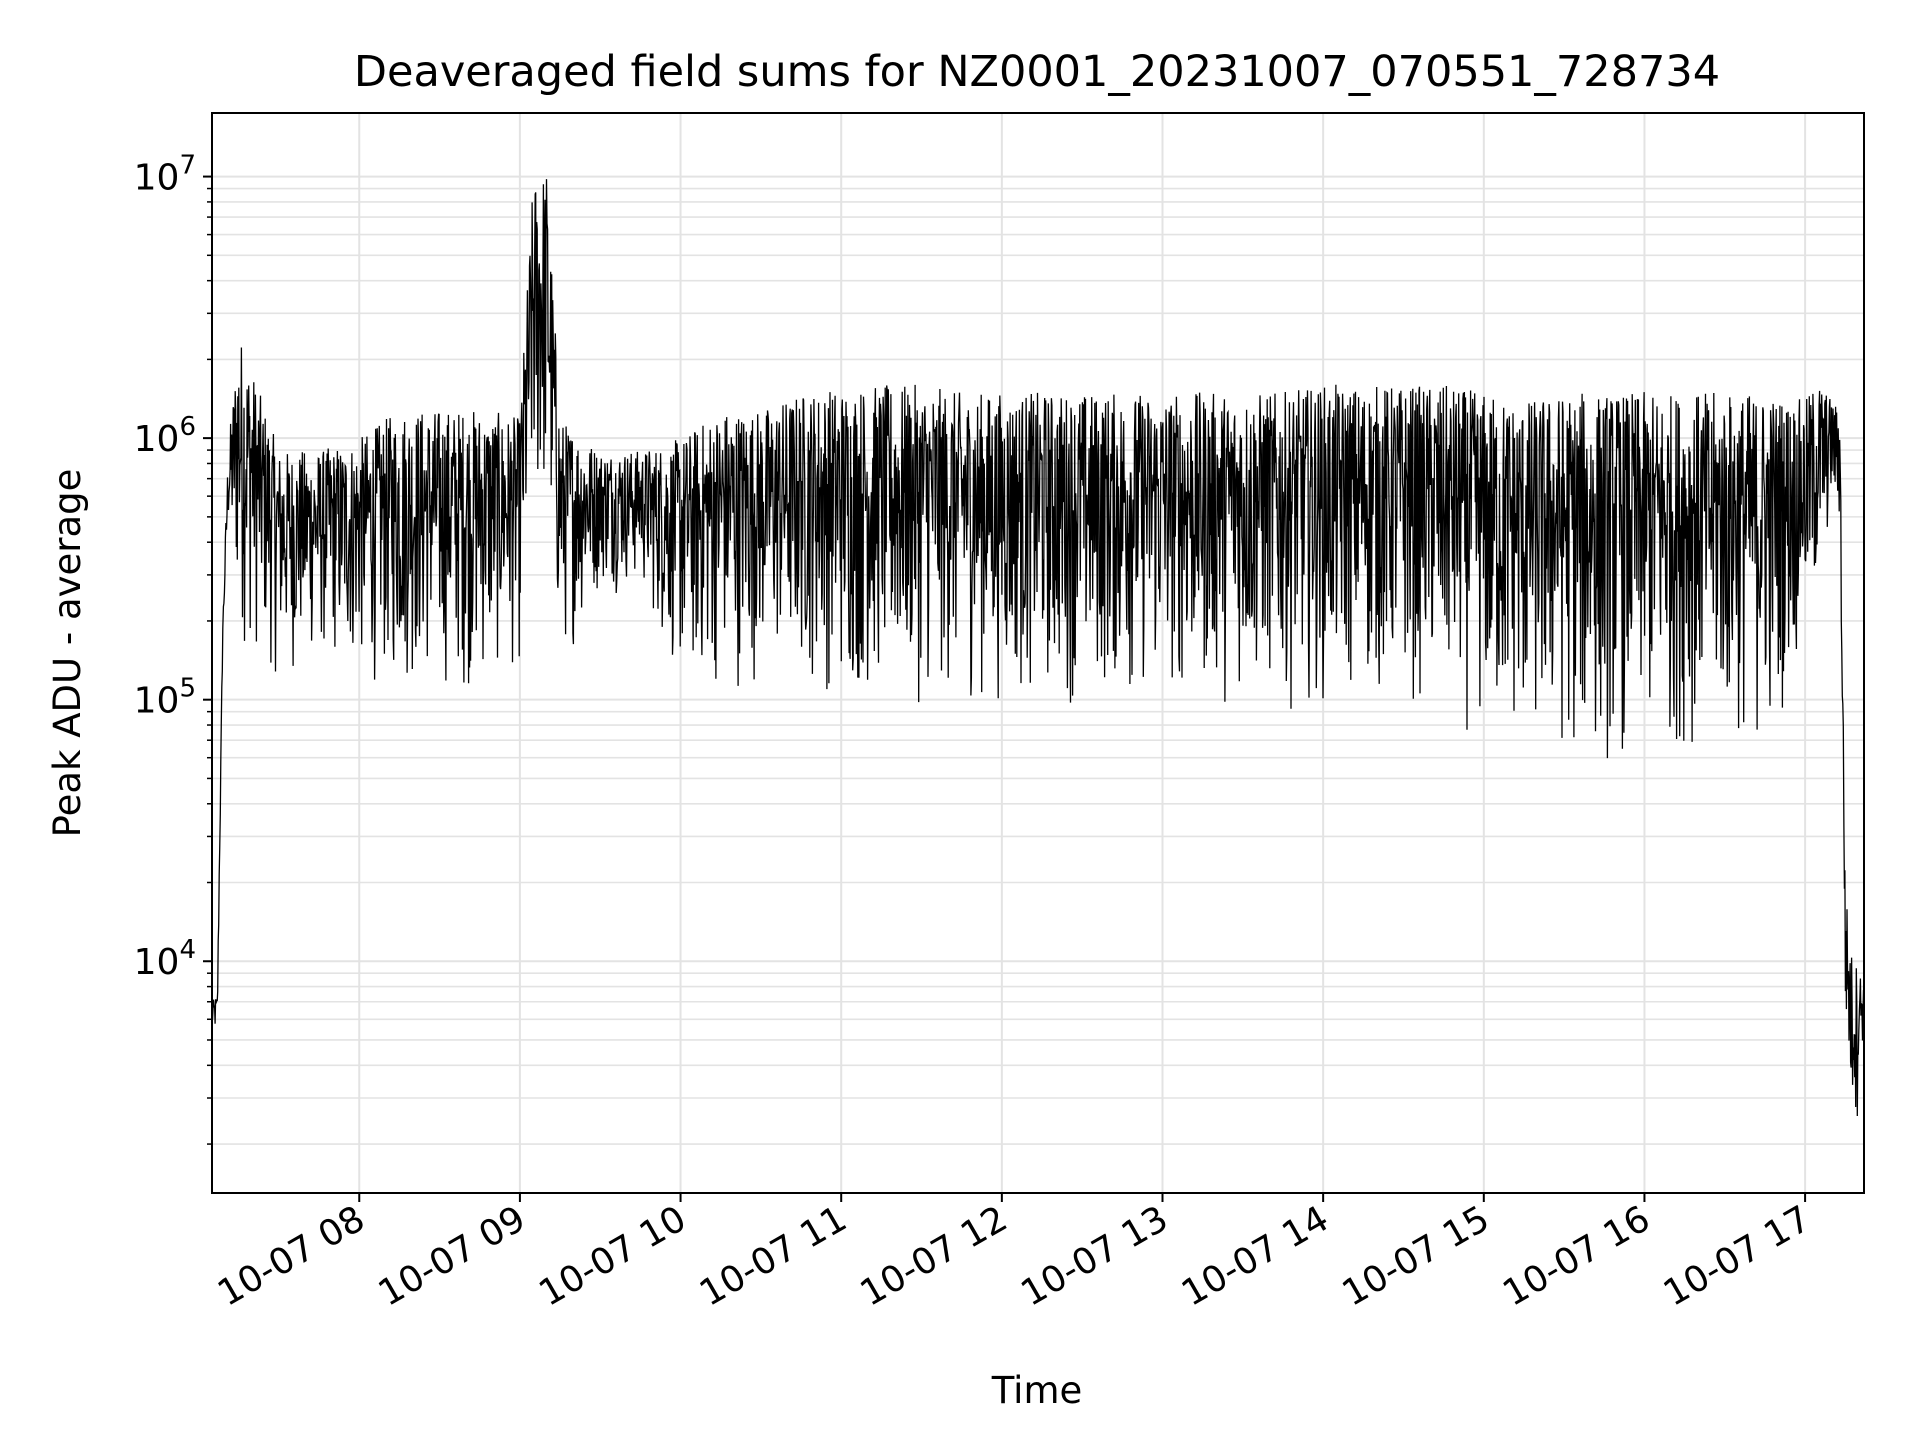 The image size is (1920, 1440). Describe the element at coordinates (1576, 1256) in the screenshot. I see `x-tick-label: 10-07 16` at that location.